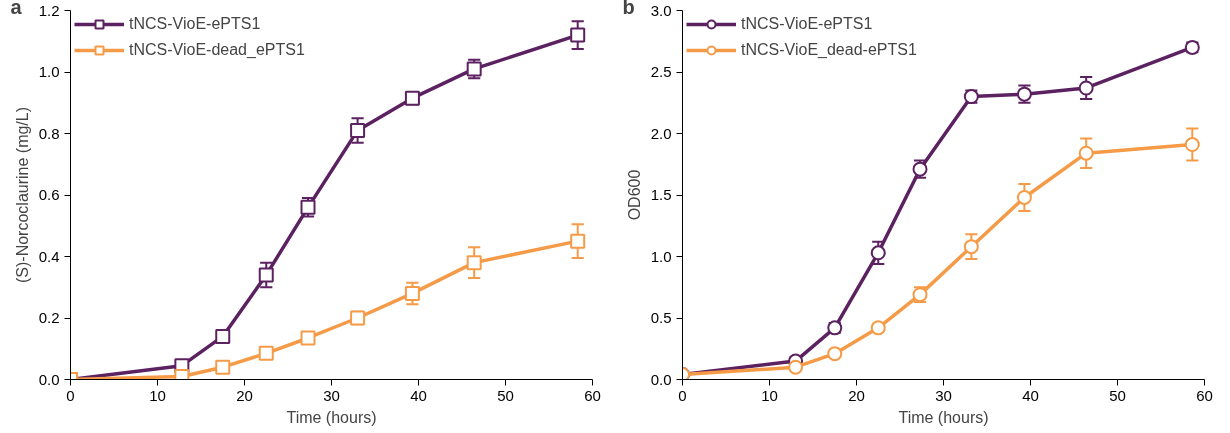 The image size is (1230, 433). What do you see at coordinates (22, 195) in the screenshot?
I see `y-axis-title: (S)-Norcoclaurine (mg/L)` at bounding box center [22, 195].